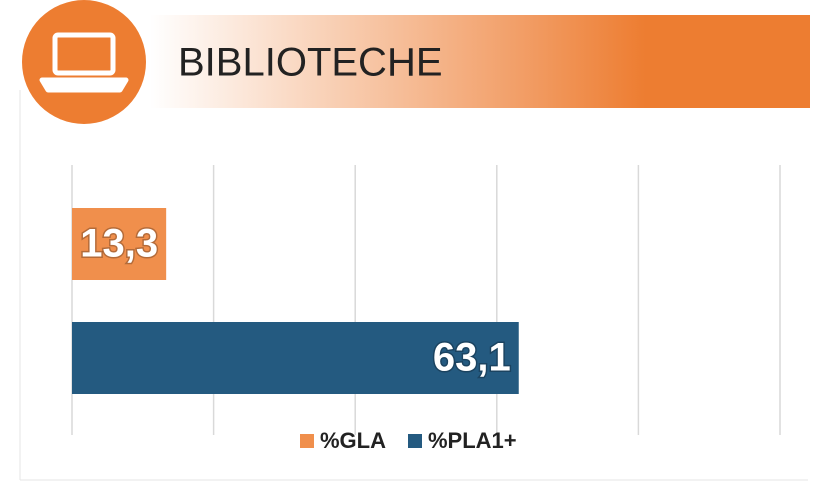  What do you see at coordinates (353, 440) in the screenshot?
I see `legend-label: %GLA` at bounding box center [353, 440].